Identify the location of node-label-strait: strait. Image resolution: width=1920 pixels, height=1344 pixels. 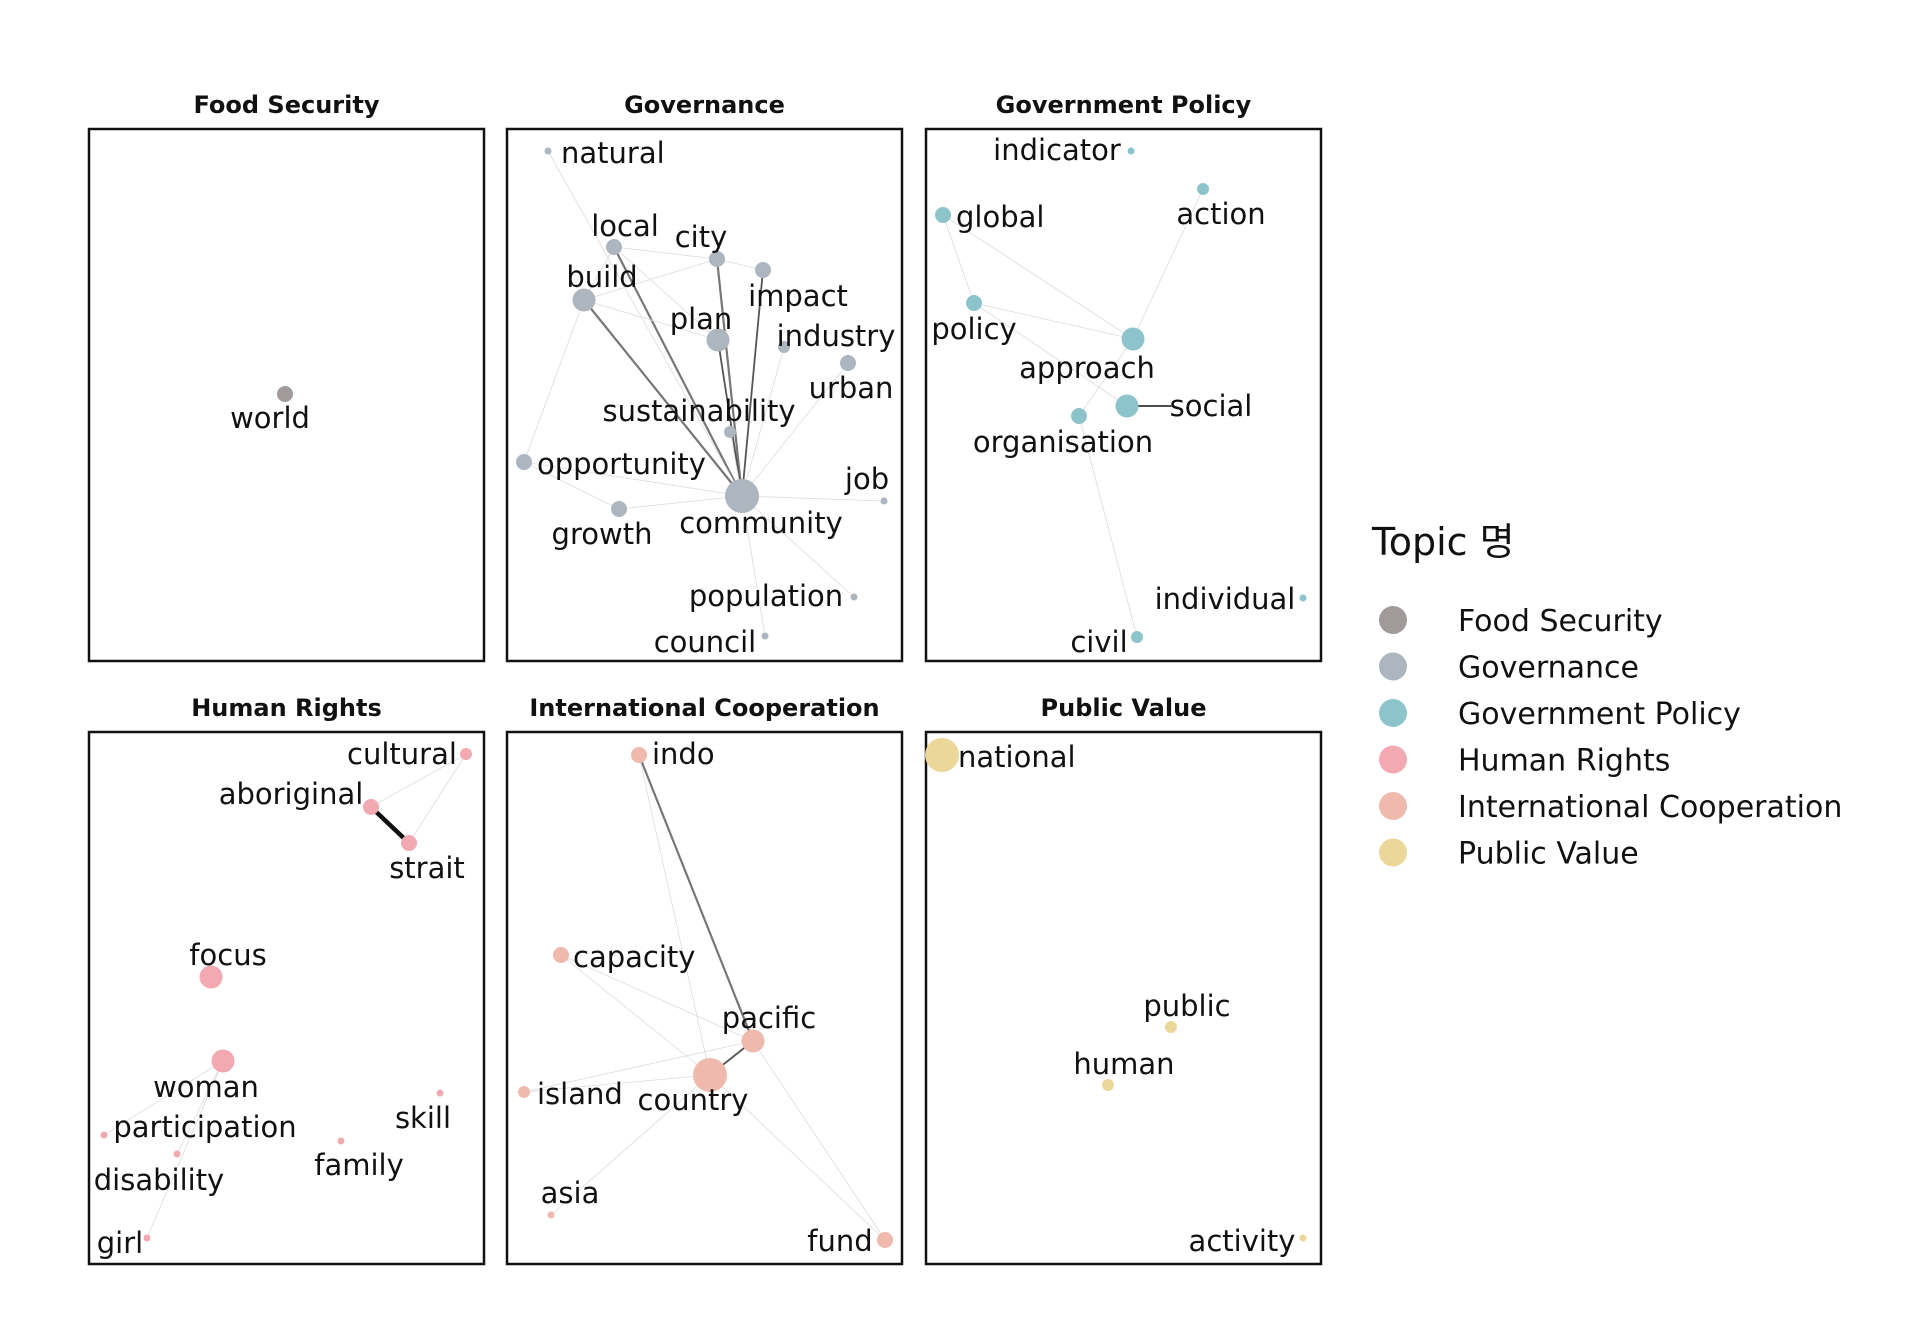
(427, 868).